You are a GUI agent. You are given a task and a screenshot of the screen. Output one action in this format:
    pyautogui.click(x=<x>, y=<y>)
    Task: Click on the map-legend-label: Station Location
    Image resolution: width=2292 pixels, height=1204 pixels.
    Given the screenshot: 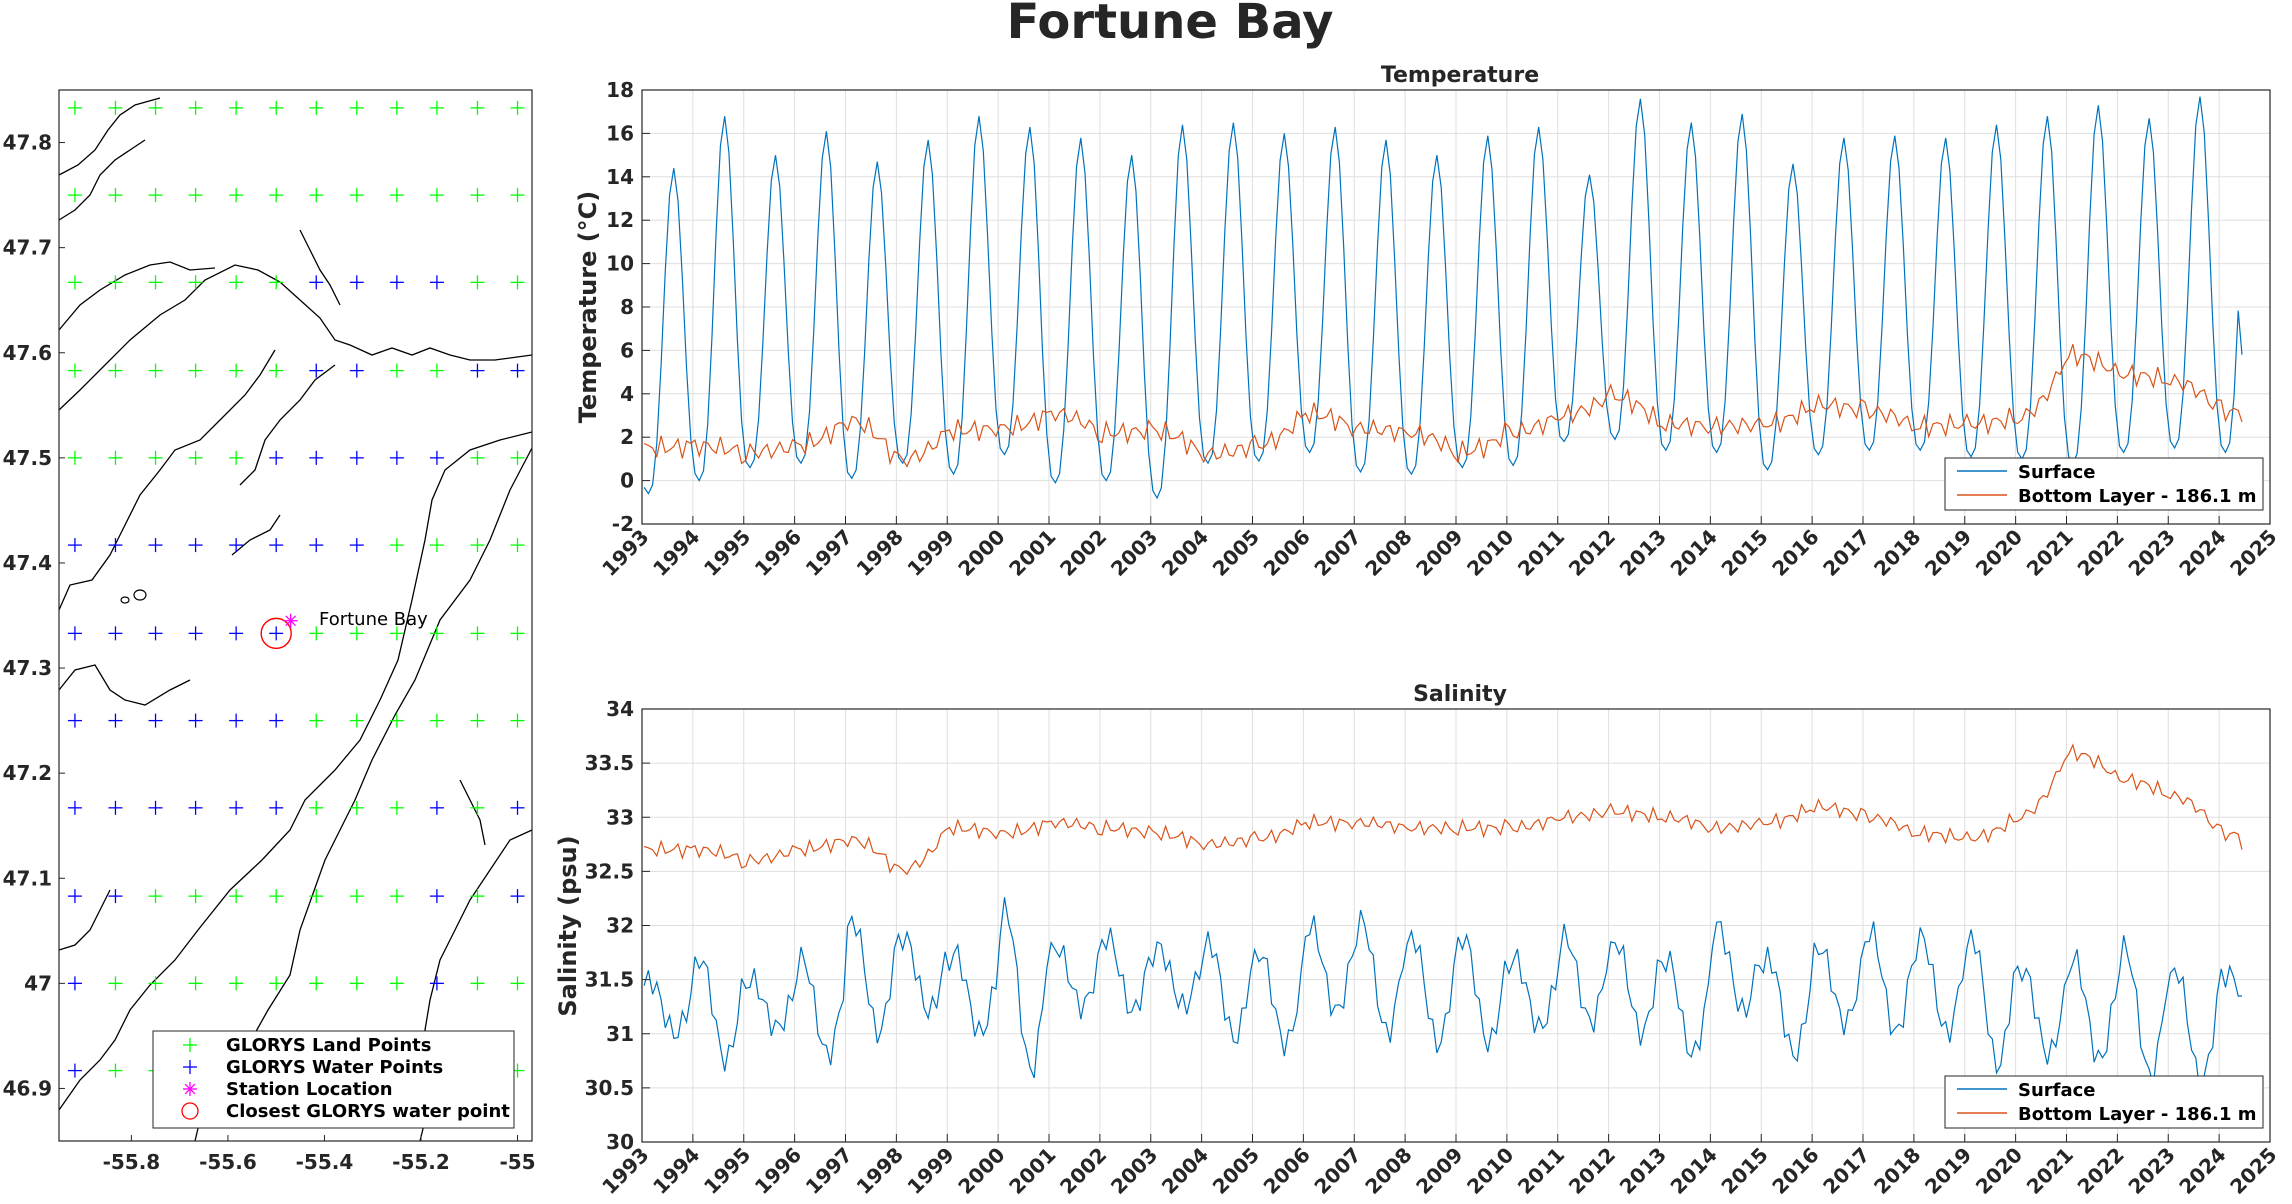 What is the action you would take?
    pyautogui.click(x=309, y=1089)
    